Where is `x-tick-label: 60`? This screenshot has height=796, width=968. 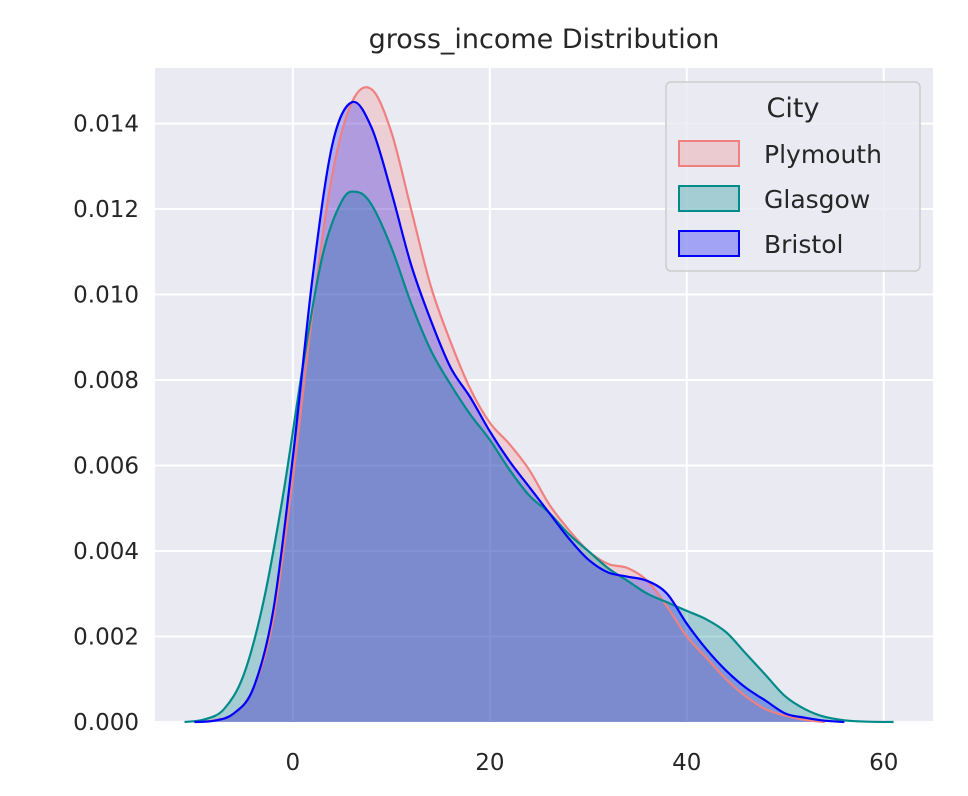
x-tick-label: 60 is located at coordinates (883, 763).